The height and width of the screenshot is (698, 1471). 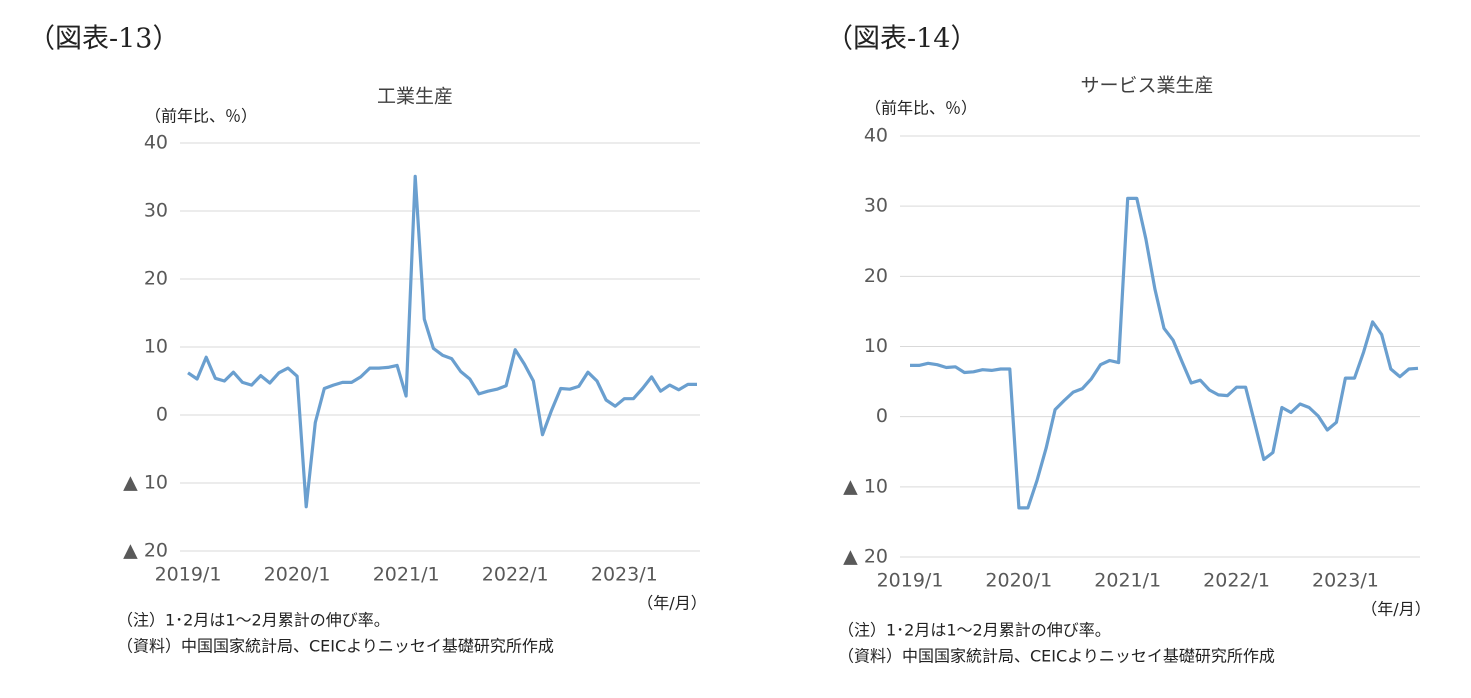 I want to click on figure-label: （図表-13）, so click(x=103, y=39).